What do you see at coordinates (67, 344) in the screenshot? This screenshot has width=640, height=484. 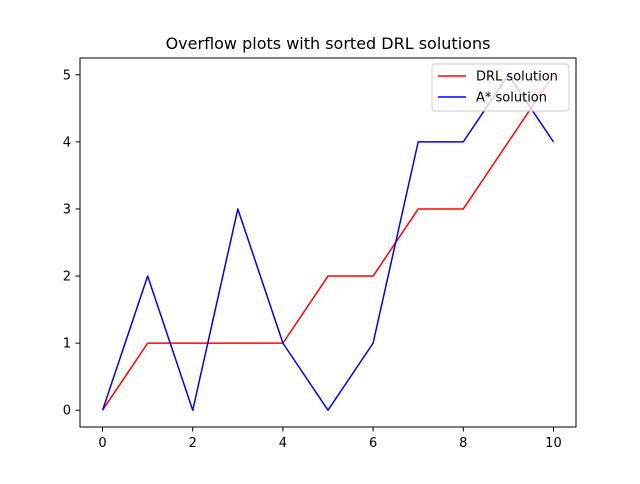 I see `y-tick-label: 1` at bounding box center [67, 344].